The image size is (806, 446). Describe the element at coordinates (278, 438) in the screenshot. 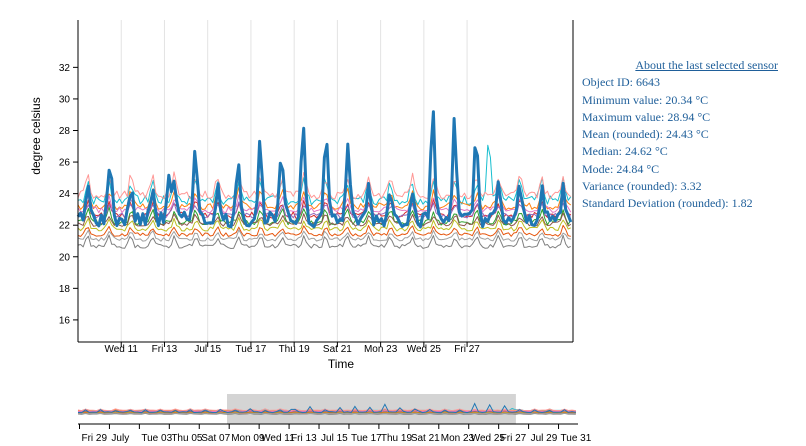

I see `overview-x-tick-label: Wed 11` at that location.